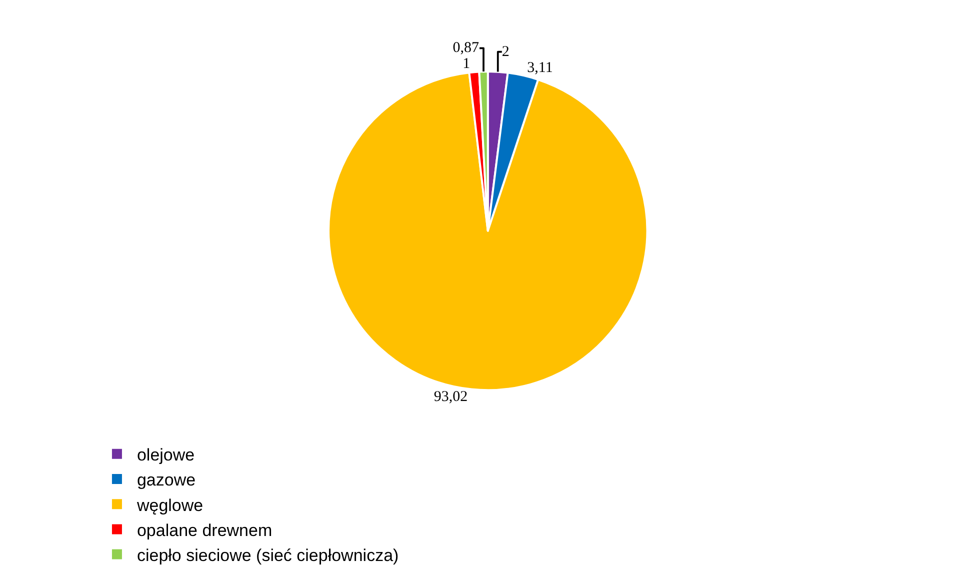 Image resolution: width=957 pixels, height=581 pixels. Describe the element at coordinates (166, 480) in the screenshot. I see `legend-label: gazowe` at that location.